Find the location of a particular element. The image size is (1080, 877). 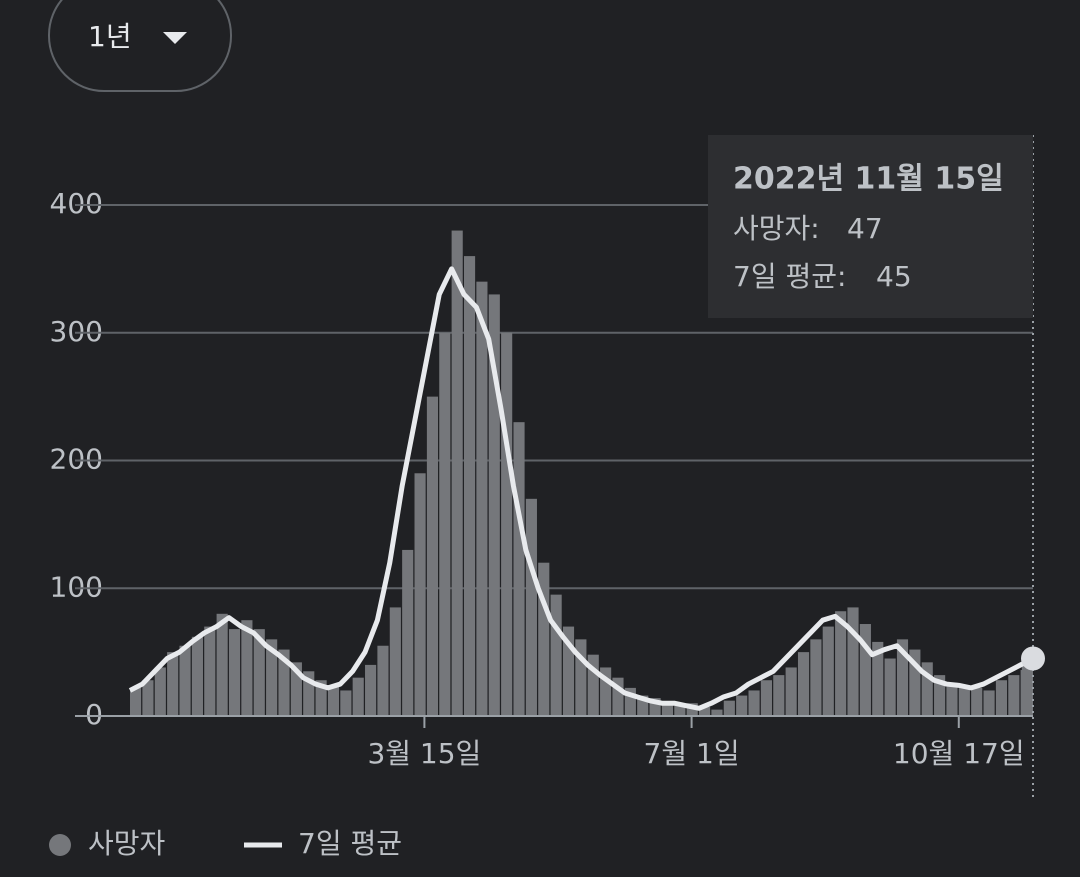

tooltip-label: 사망자: is located at coordinates (776, 228).